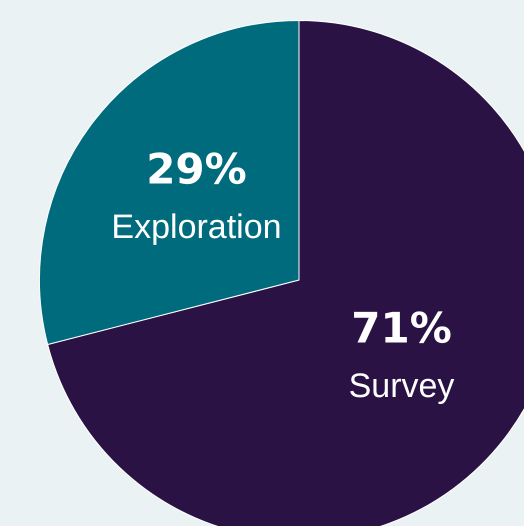 This screenshot has height=526, width=524. I want to click on slice-label: Exploration, so click(196, 227).